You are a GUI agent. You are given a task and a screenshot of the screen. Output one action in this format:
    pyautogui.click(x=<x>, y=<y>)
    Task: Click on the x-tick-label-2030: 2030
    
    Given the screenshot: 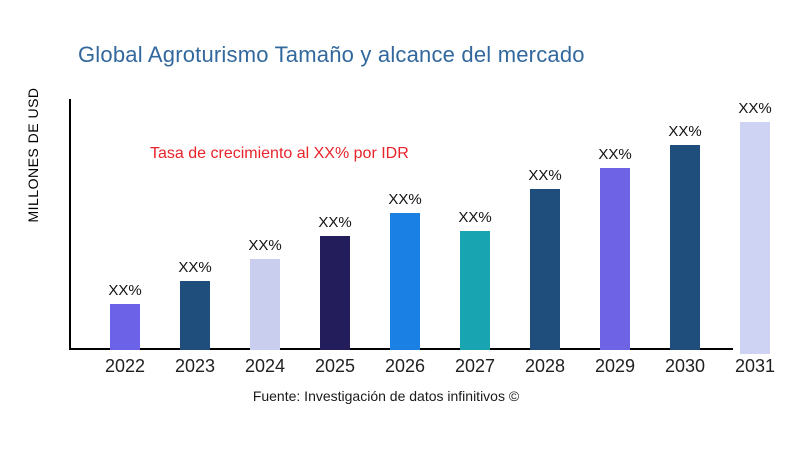 What is the action you would take?
    pyautogui.click(x=685, y=366)
    